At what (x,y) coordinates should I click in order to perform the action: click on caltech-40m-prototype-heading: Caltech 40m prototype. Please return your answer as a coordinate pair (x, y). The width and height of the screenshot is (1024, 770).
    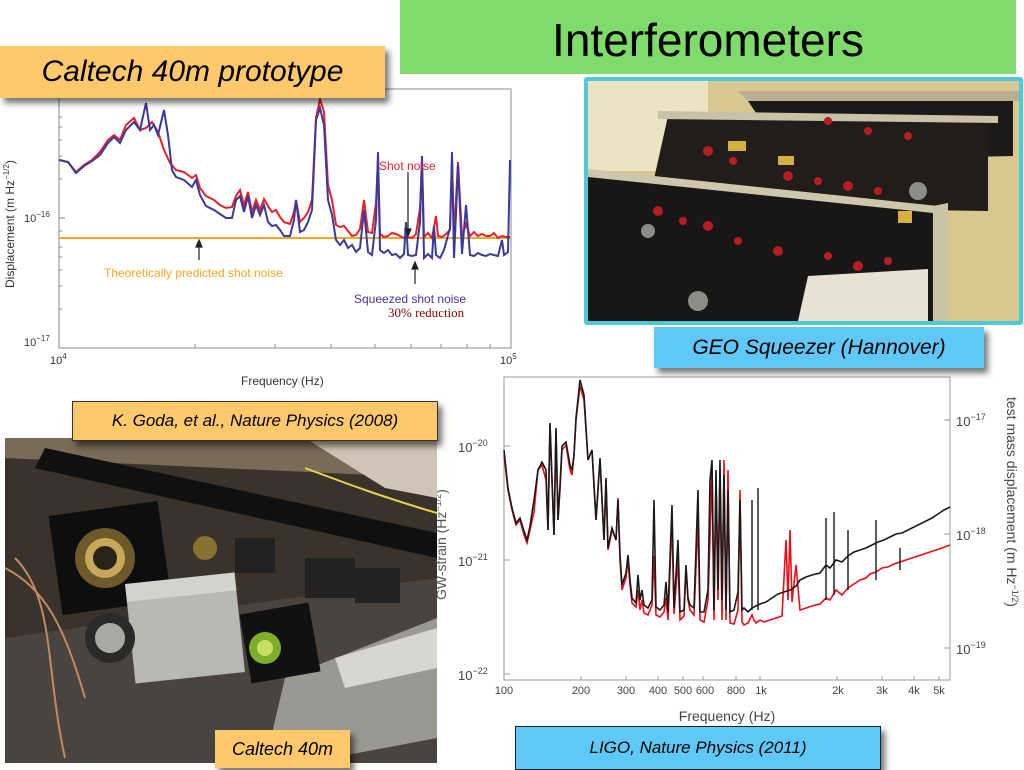
    Looking at the image, I should click on (192, 72).